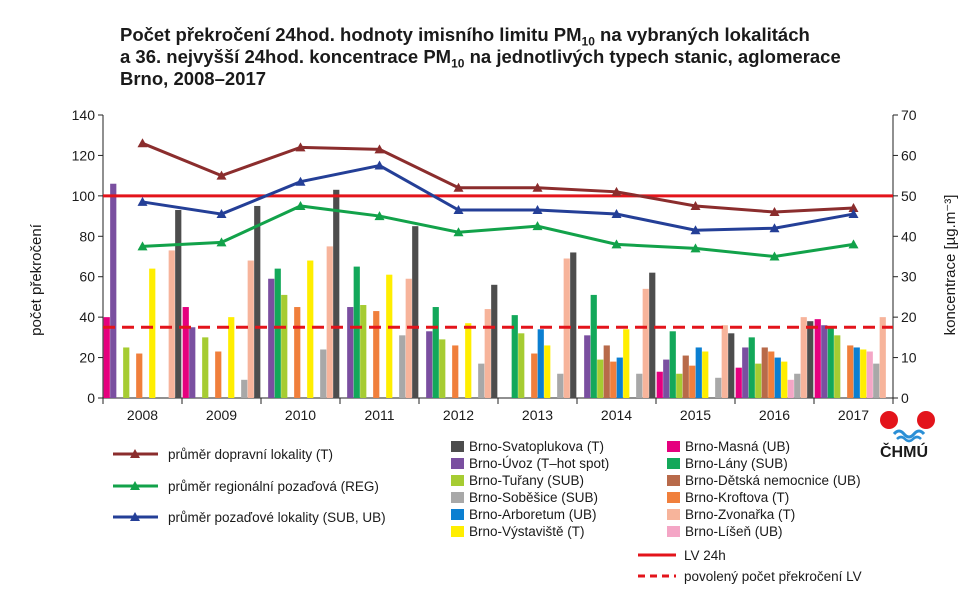  I want to click on legend-label: povolený počet překročení LV, so click(773, 576).